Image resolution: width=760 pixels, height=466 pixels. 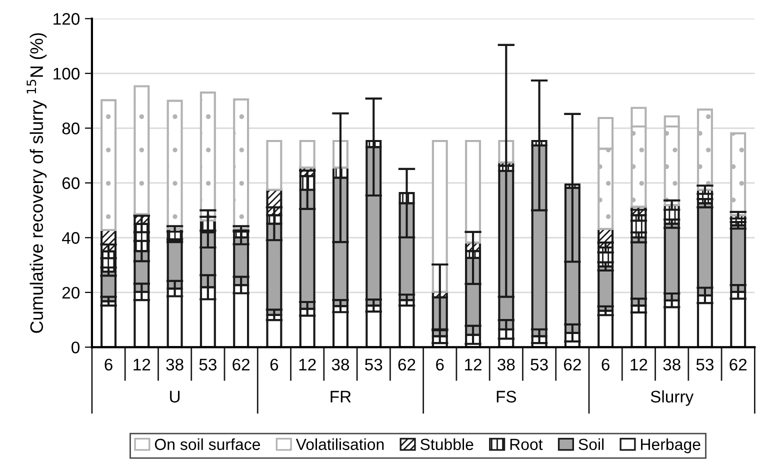 I want to click on legend-label: Soil, so click(x=591, y=444).